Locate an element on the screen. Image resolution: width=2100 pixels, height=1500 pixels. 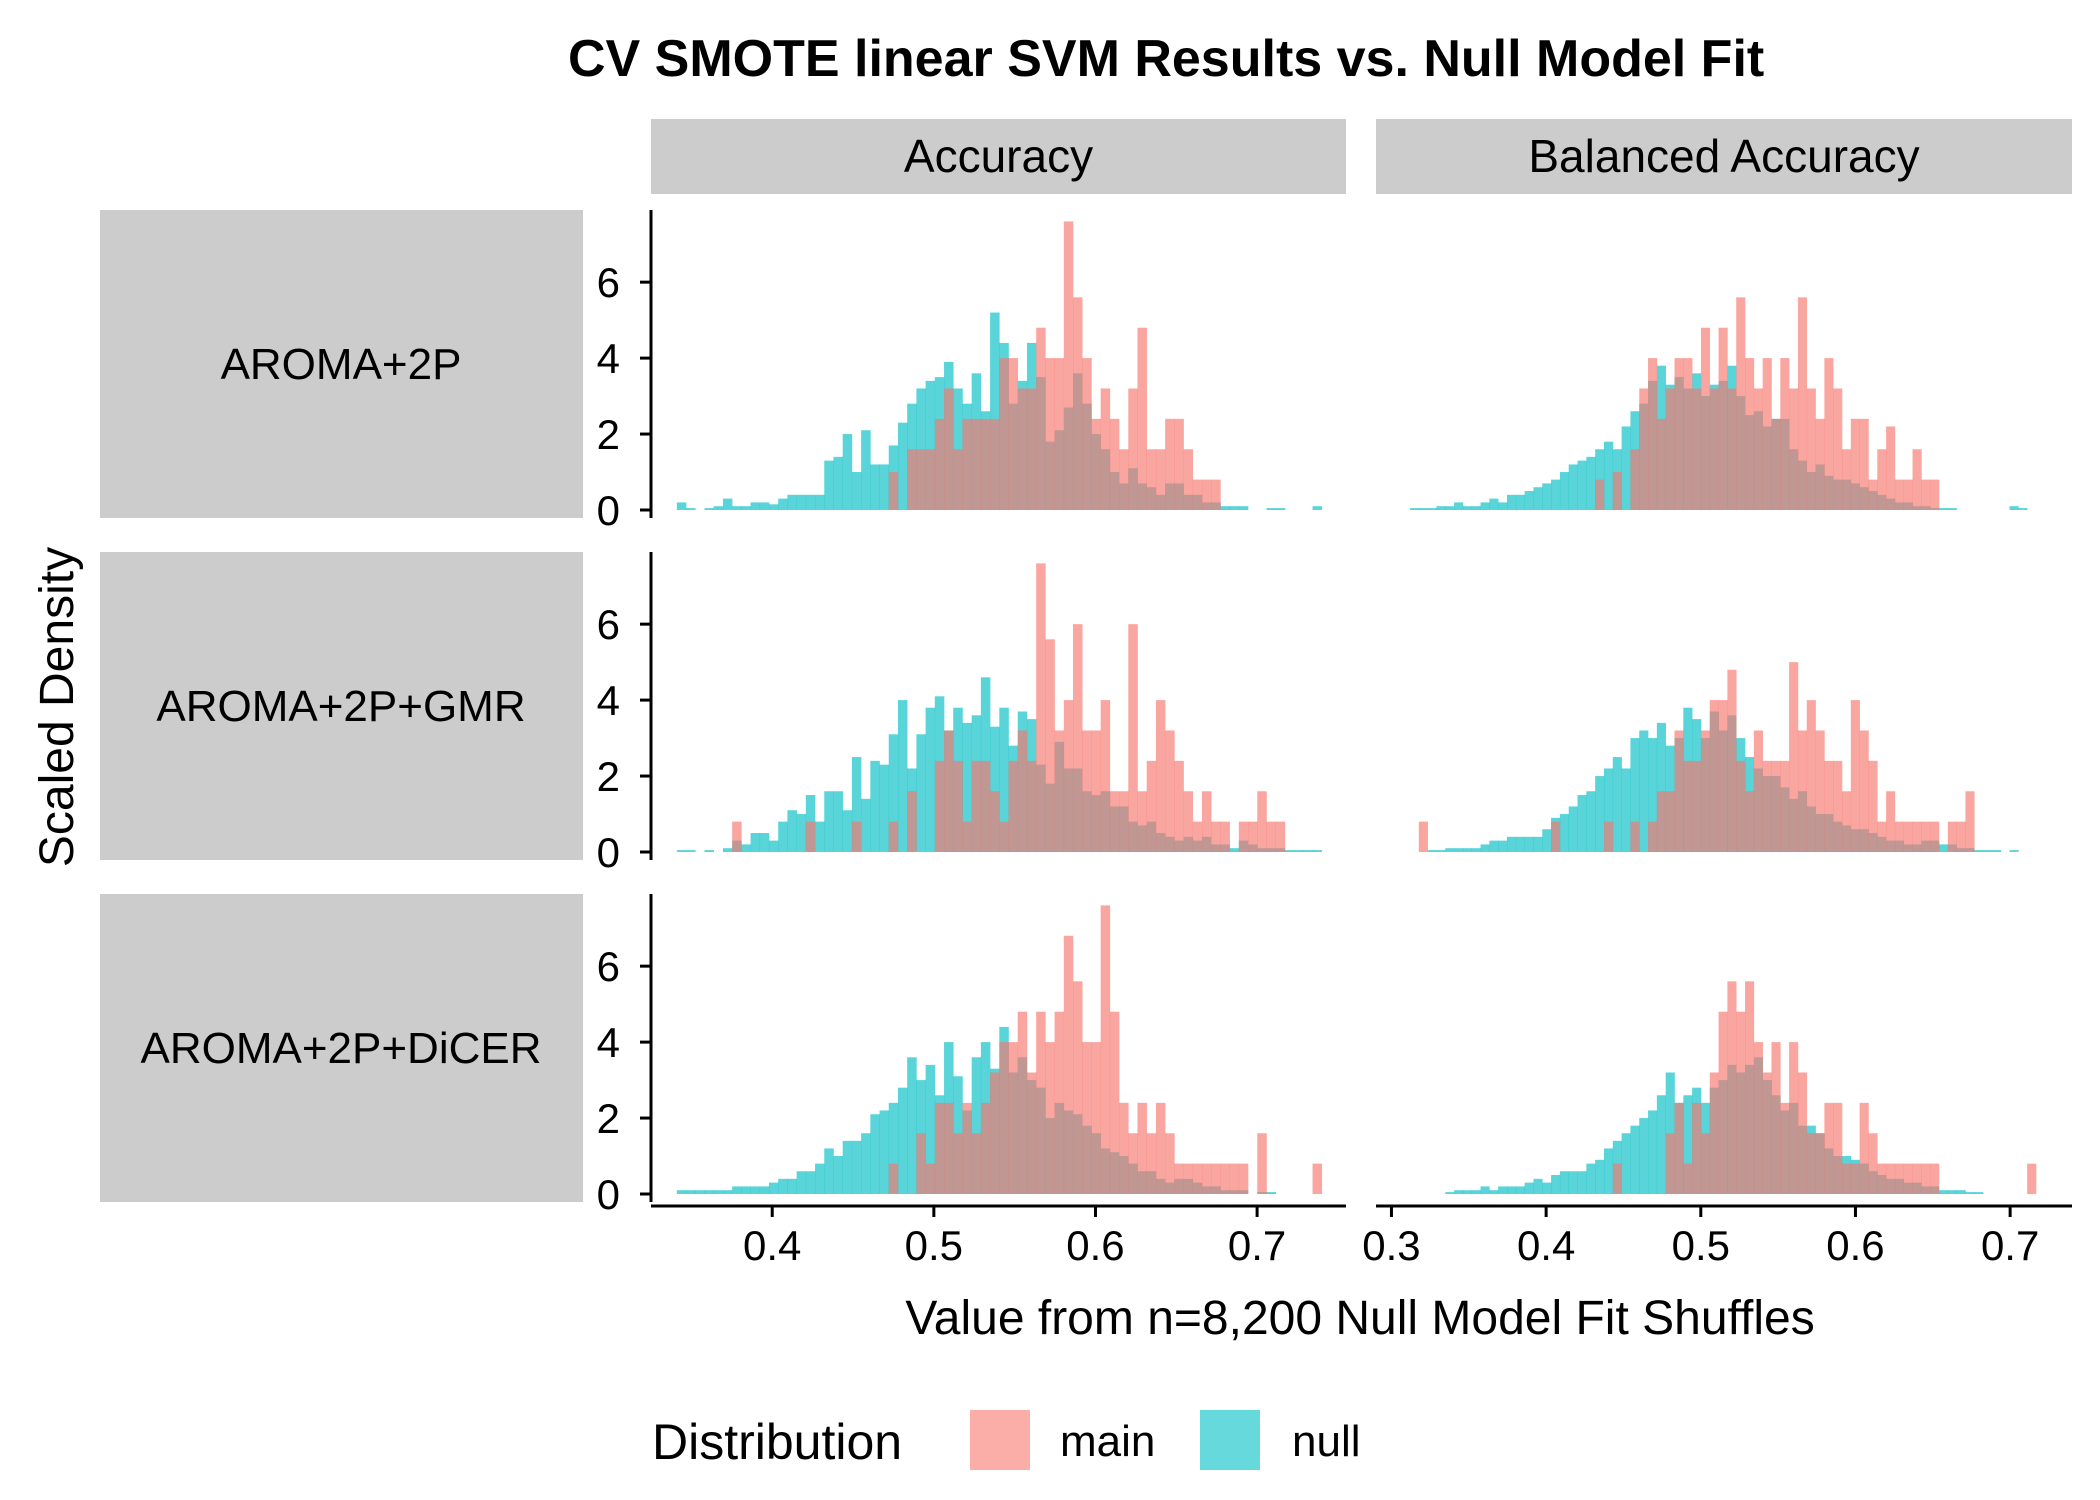
x-tick-label: 0.7 is located at coordinates (2010, 1245).